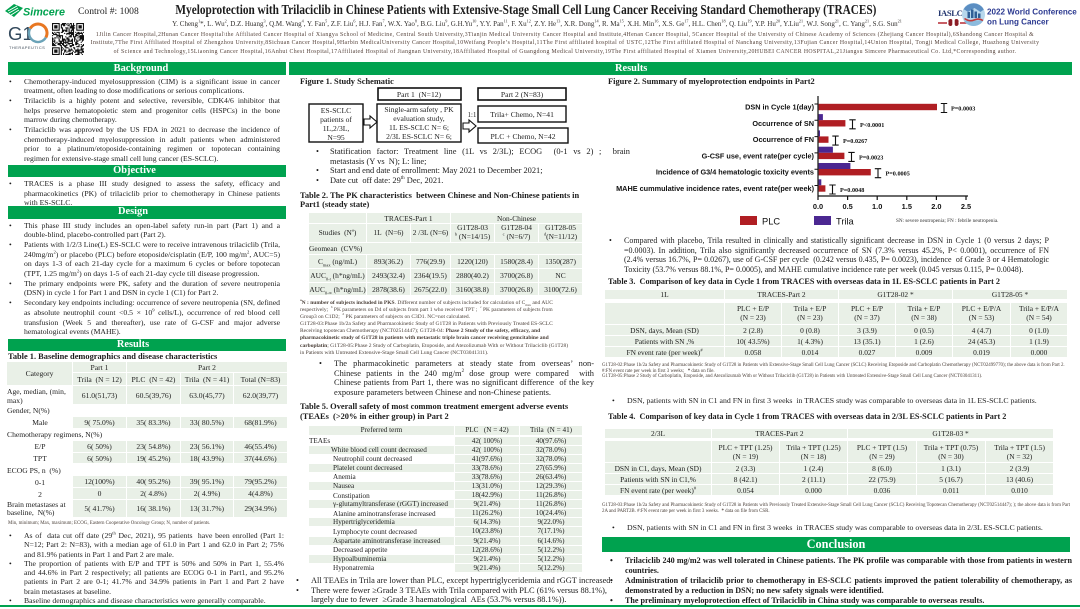 This screenshot has width=1080, height=609. I want to click on svg-text: IASLC, so click(950, 13).